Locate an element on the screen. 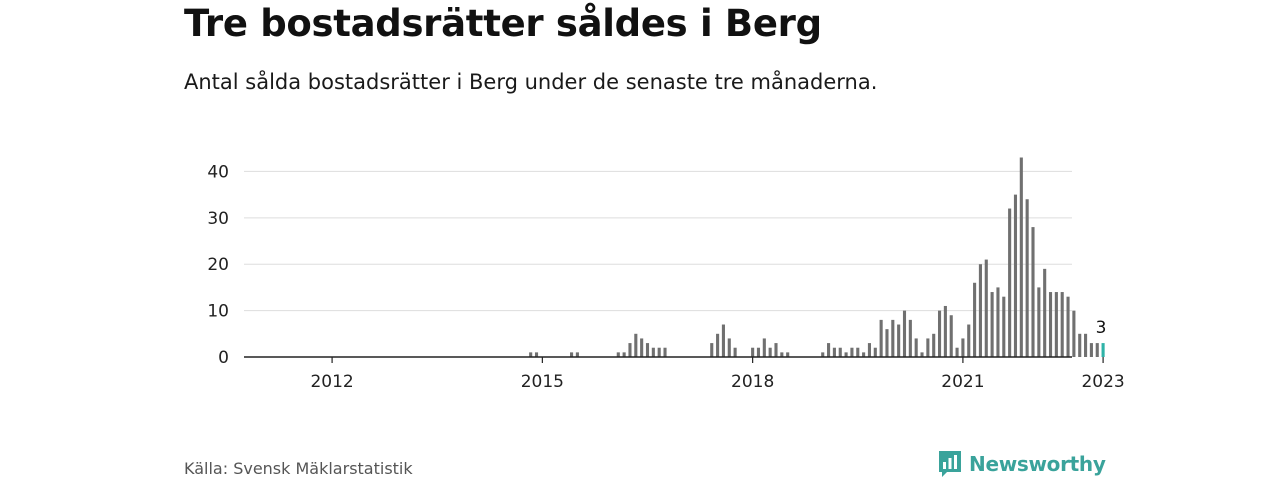  highlight-value-label: 3 is located at coordinates (1101, 328).